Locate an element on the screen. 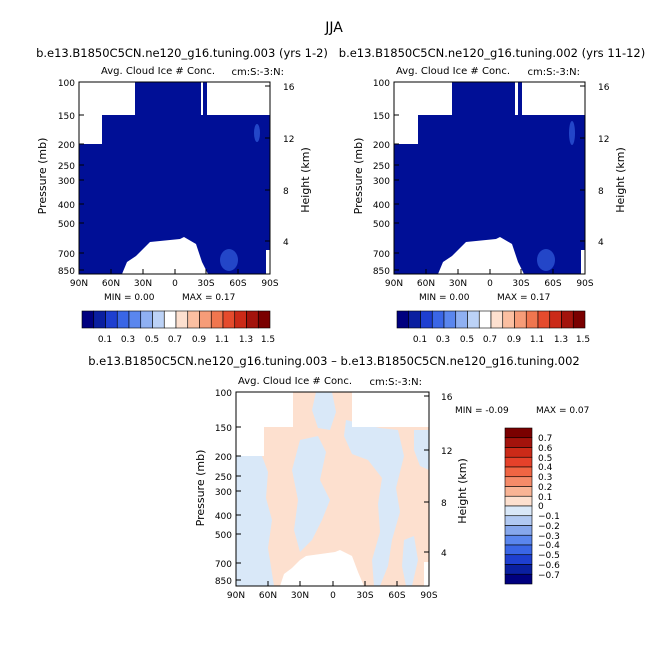  panel-3-negative-regions is located at coordinates (332, 489).